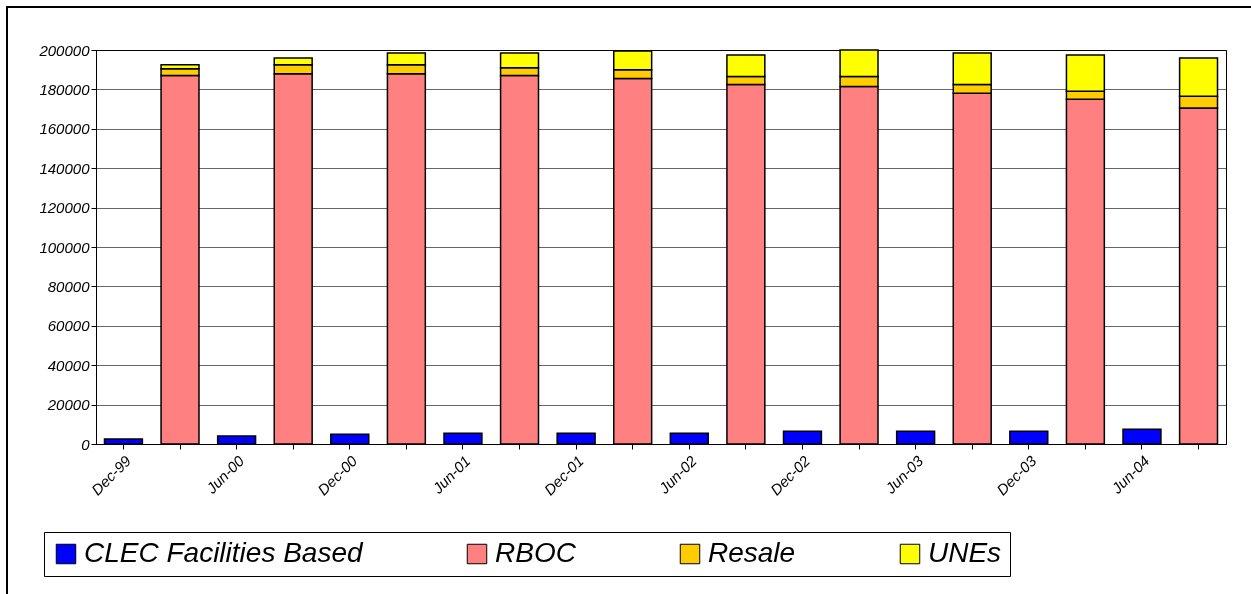 This screenshot has height=594, width=1251. What do you see at coordinates (65, 129) in the screenshot?
I see `y-tick-label: 160000` at bounding box center [65, 129].